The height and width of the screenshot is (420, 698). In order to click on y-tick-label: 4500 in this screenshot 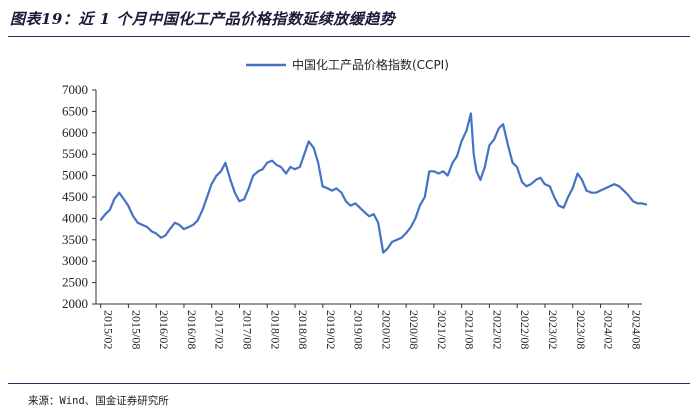, I will do `click(75, 196)`.